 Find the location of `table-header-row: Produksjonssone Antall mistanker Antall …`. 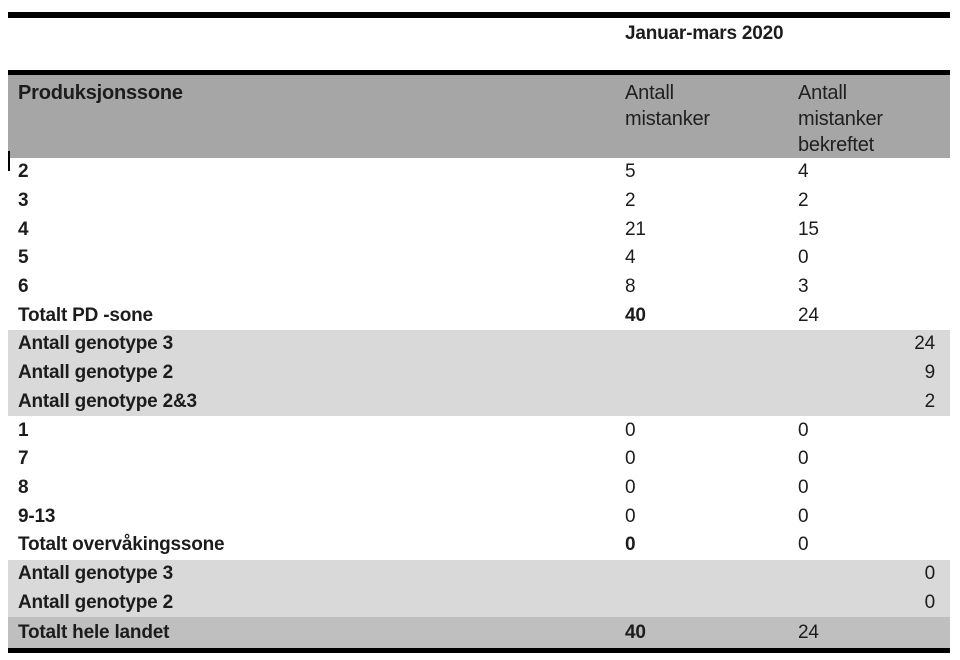

table-header-row: Produksjonssone Antall mistanker Antall … is located at coordinates (479, 116).